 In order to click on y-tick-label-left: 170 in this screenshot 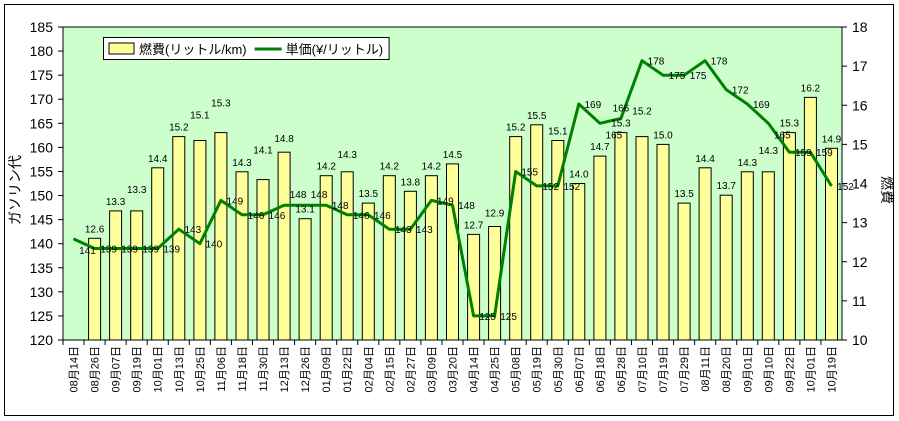, I will do `click(42, 99)`.